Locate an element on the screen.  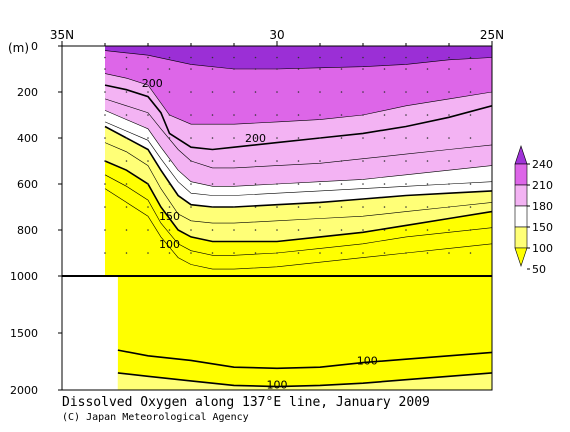
colorbar-arrow-top is located at coordinates (521, 155).